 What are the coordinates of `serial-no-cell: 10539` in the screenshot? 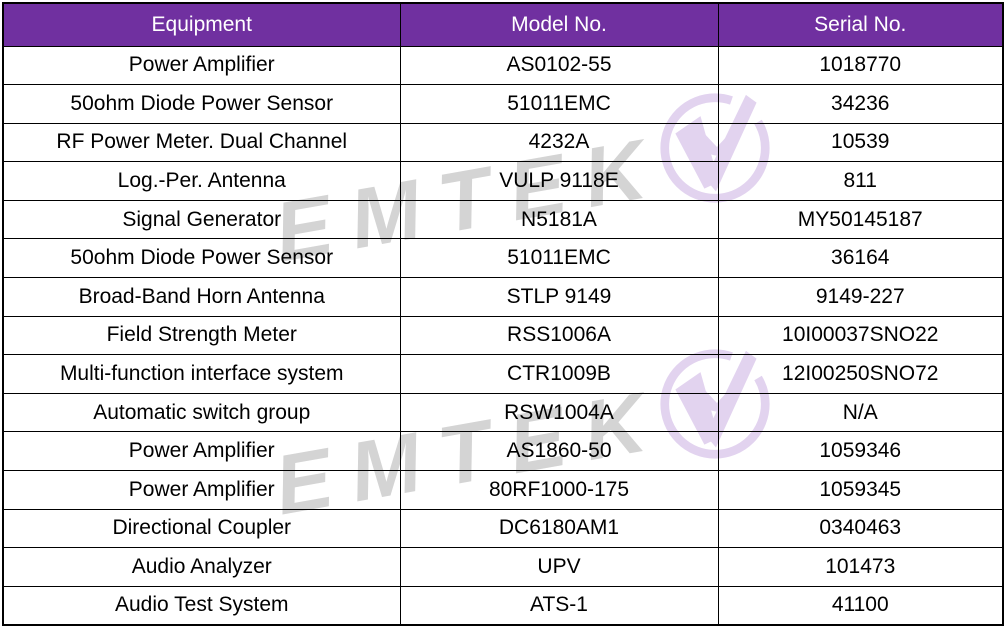 It's located at (860, 142).